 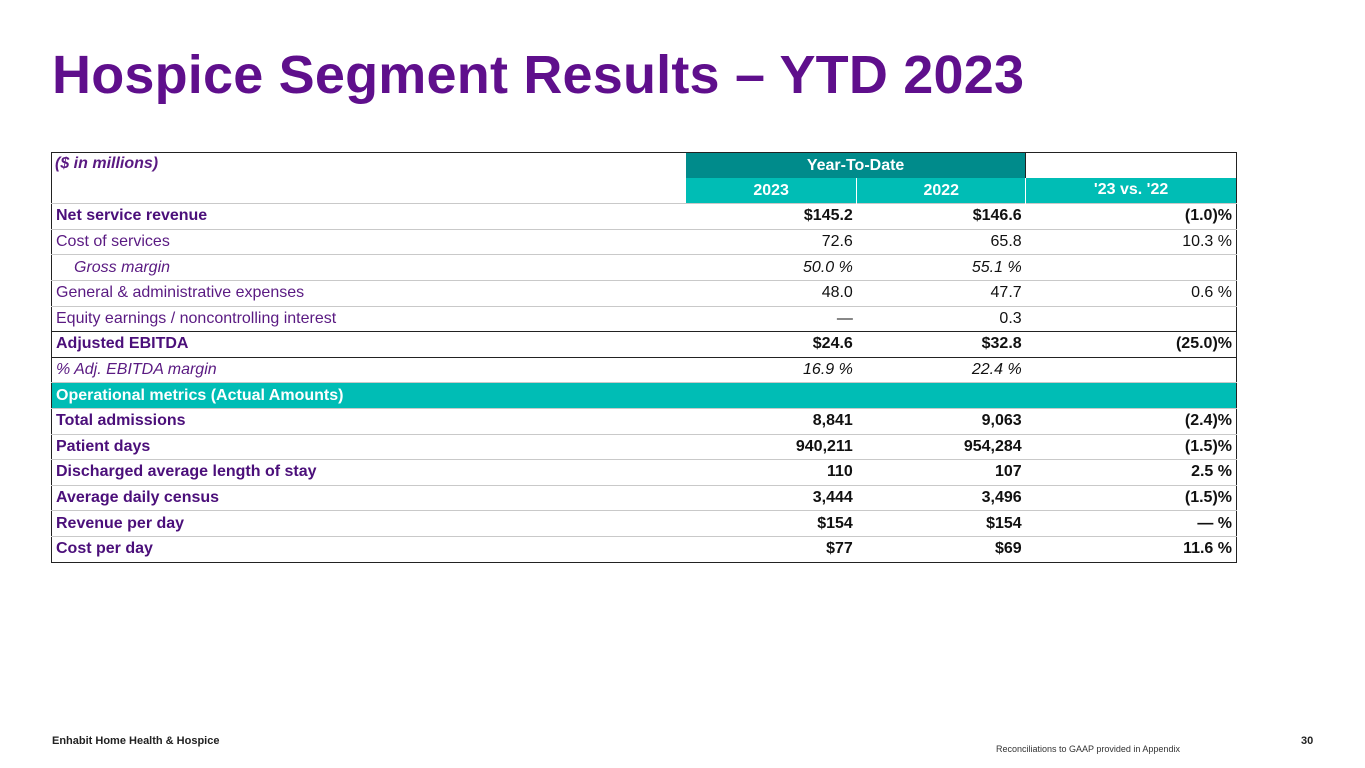 I want to click on value-2022: 3,496, so click(x=941, y=497).